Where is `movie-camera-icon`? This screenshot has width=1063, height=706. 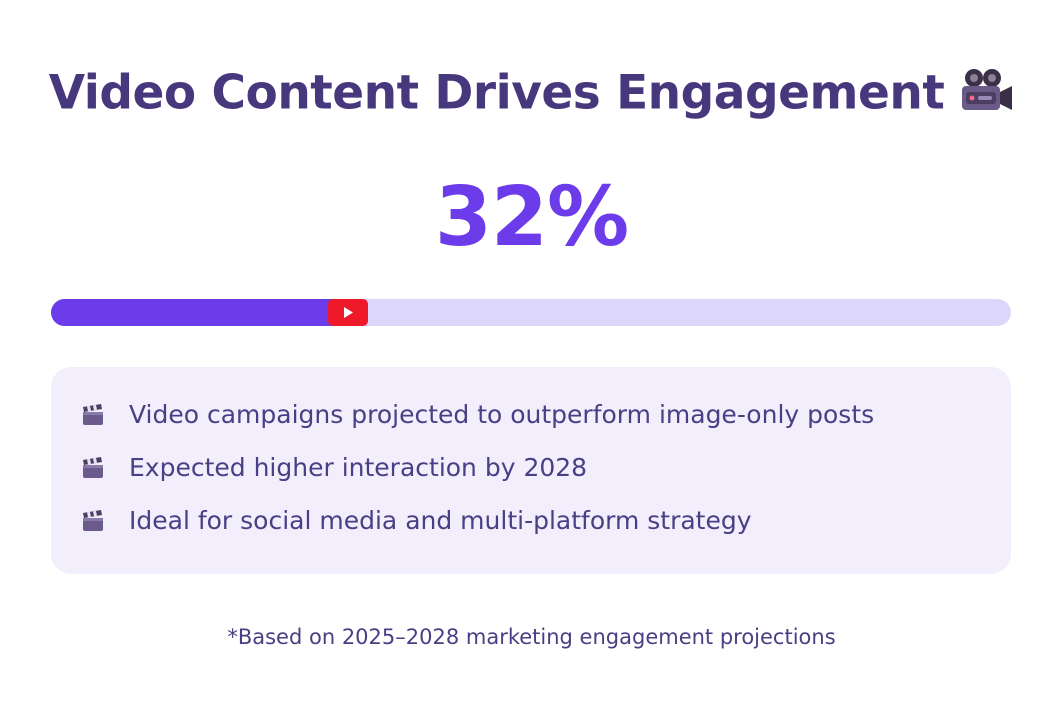
movie-camera-icon is located at coordinates (986, 90).